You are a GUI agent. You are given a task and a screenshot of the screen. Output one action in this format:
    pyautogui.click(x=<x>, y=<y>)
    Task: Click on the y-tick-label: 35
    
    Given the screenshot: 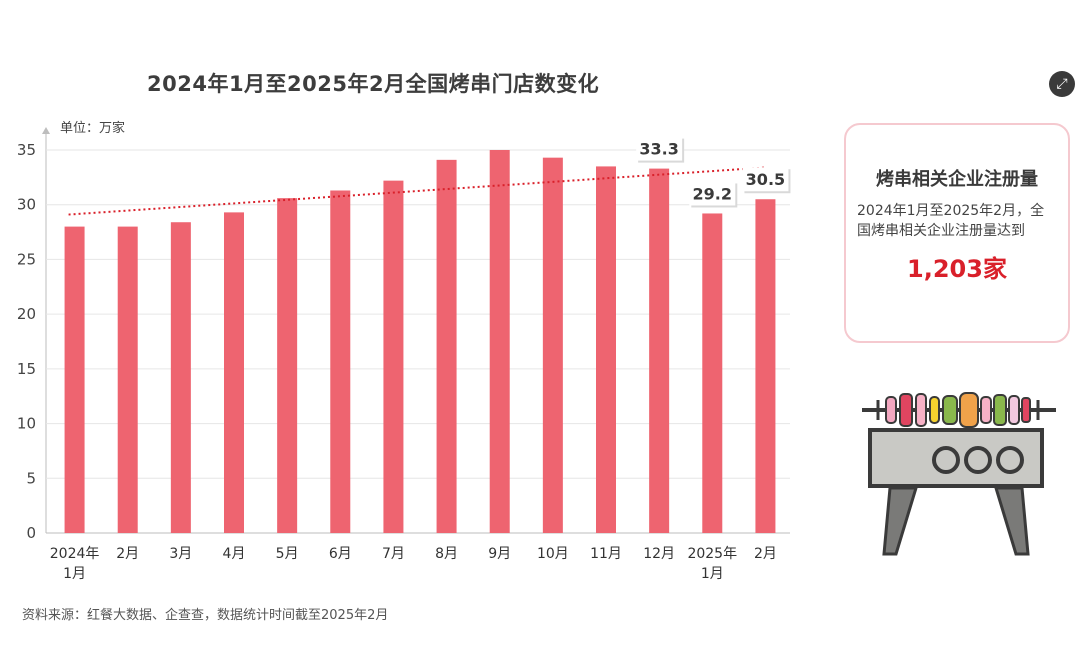 What is the action you would take?
    pyautogui.click(x=26, y=150)
    